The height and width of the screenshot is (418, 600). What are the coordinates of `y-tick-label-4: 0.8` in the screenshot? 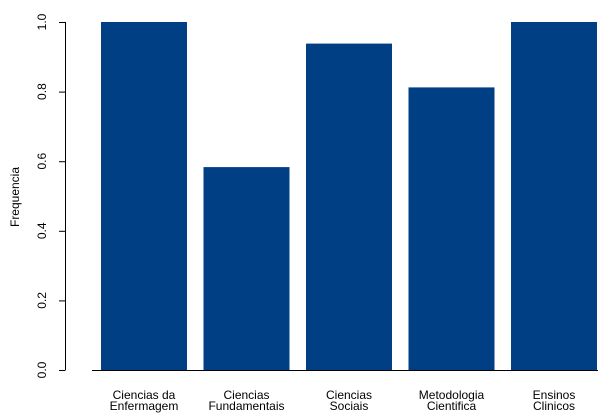 It's located at (42, 91).